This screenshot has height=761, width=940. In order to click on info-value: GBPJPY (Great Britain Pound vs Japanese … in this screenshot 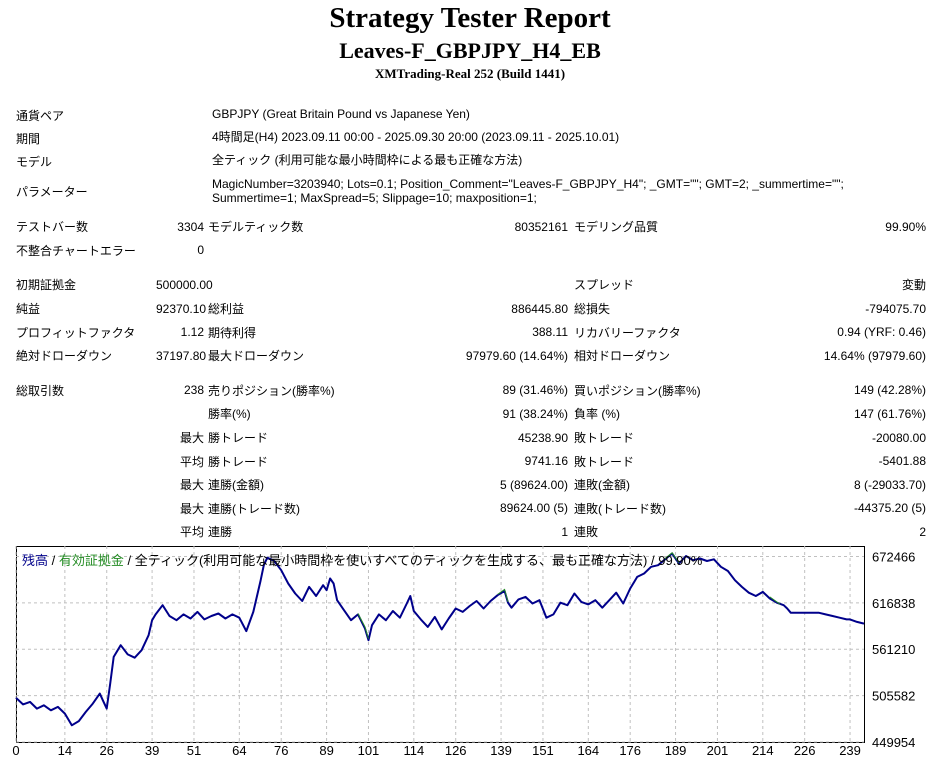, I will do `click(341, 114)`.